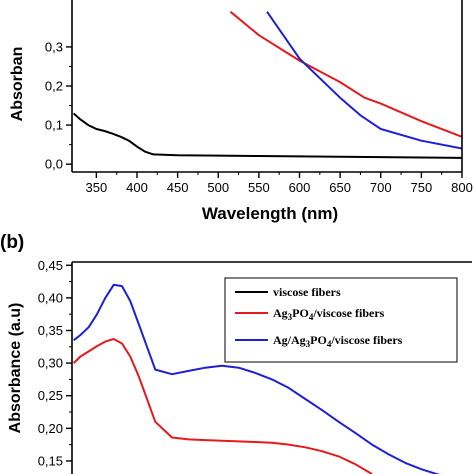 The height and width of the screenshot is (474, 474). What do you see at coordinates (54, 46) in the screenshot?
I see `panel-a-y-tick-label: 0,3` at bounding box center [54, 46].